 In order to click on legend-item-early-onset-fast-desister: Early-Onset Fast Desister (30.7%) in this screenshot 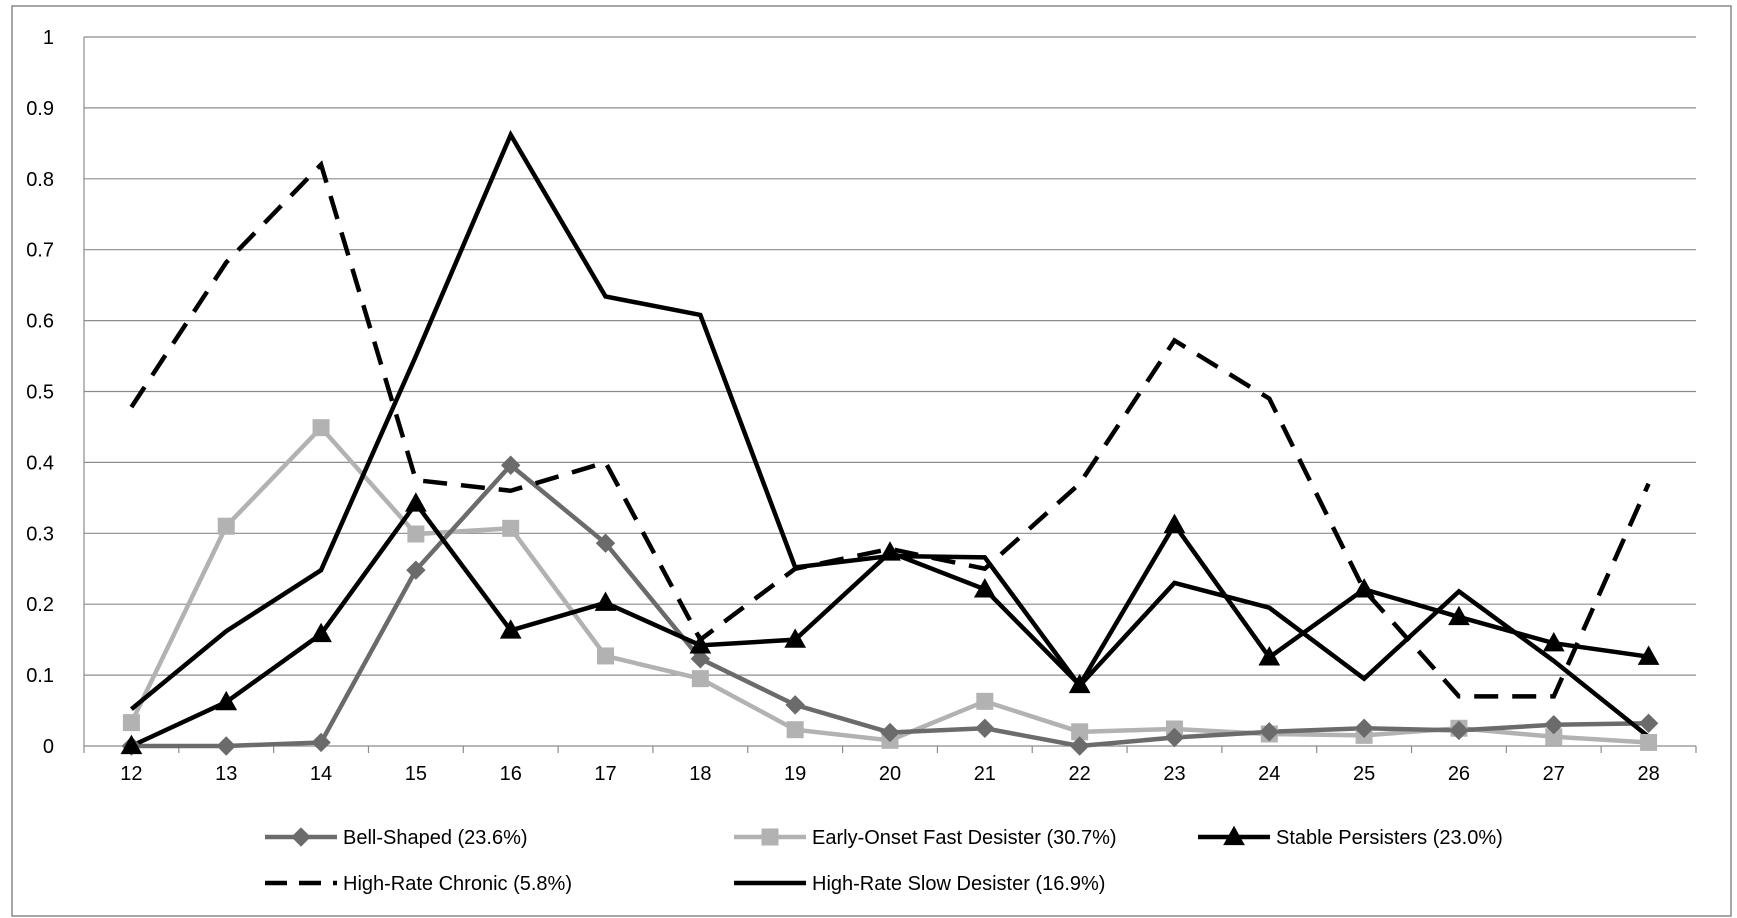, I will do `click(925, 838)`.